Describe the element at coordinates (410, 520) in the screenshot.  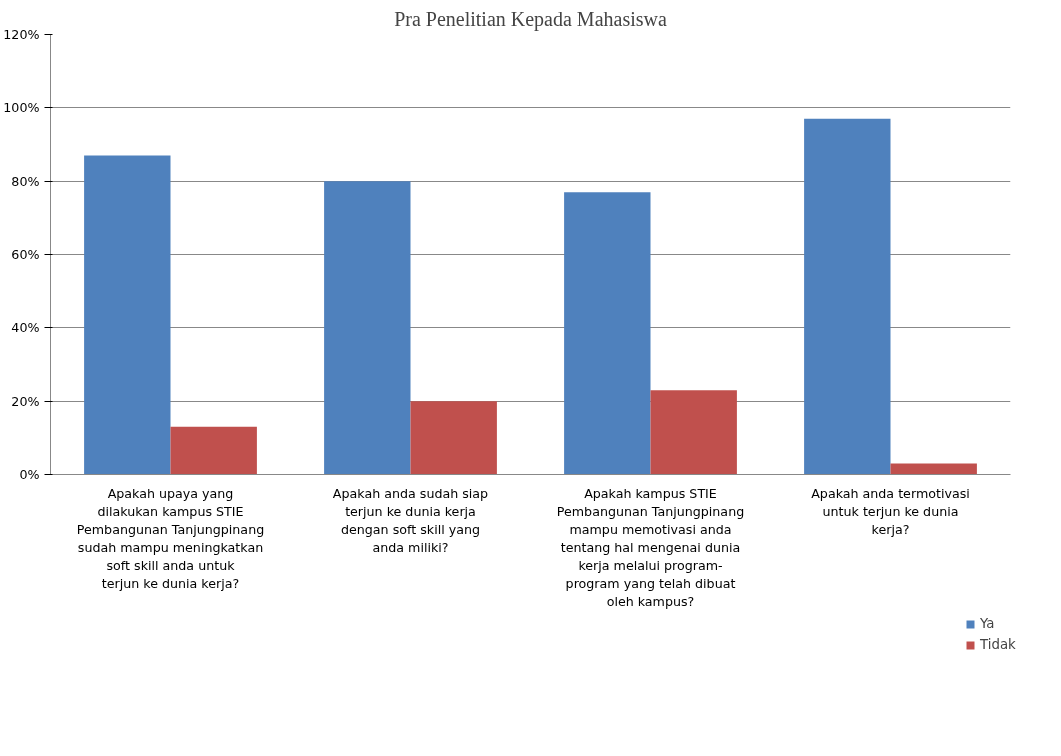
I see `x-tick-label: Apakah anda sudah siap terjun ke dunia kerja dengan soft skill yang anda miliki?` at that location.